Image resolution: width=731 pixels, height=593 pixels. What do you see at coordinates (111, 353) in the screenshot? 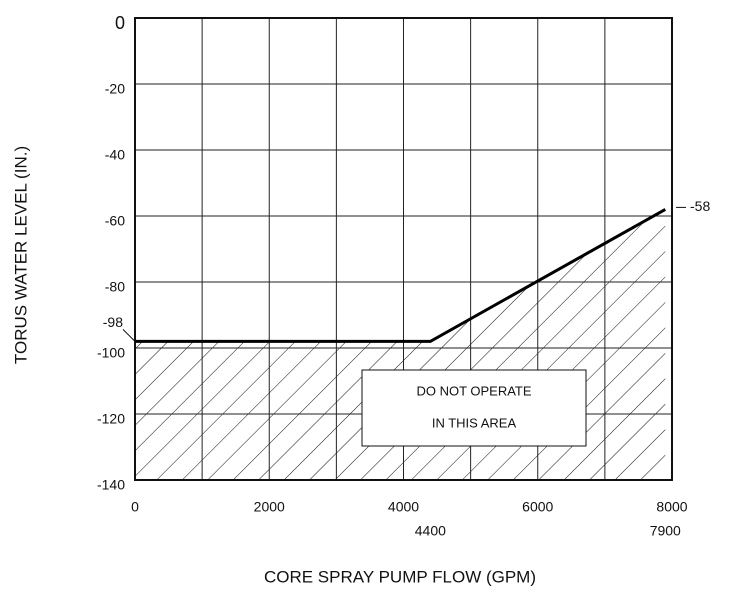
I see `y-tick-label: -100` at bounding box center [111, 353].